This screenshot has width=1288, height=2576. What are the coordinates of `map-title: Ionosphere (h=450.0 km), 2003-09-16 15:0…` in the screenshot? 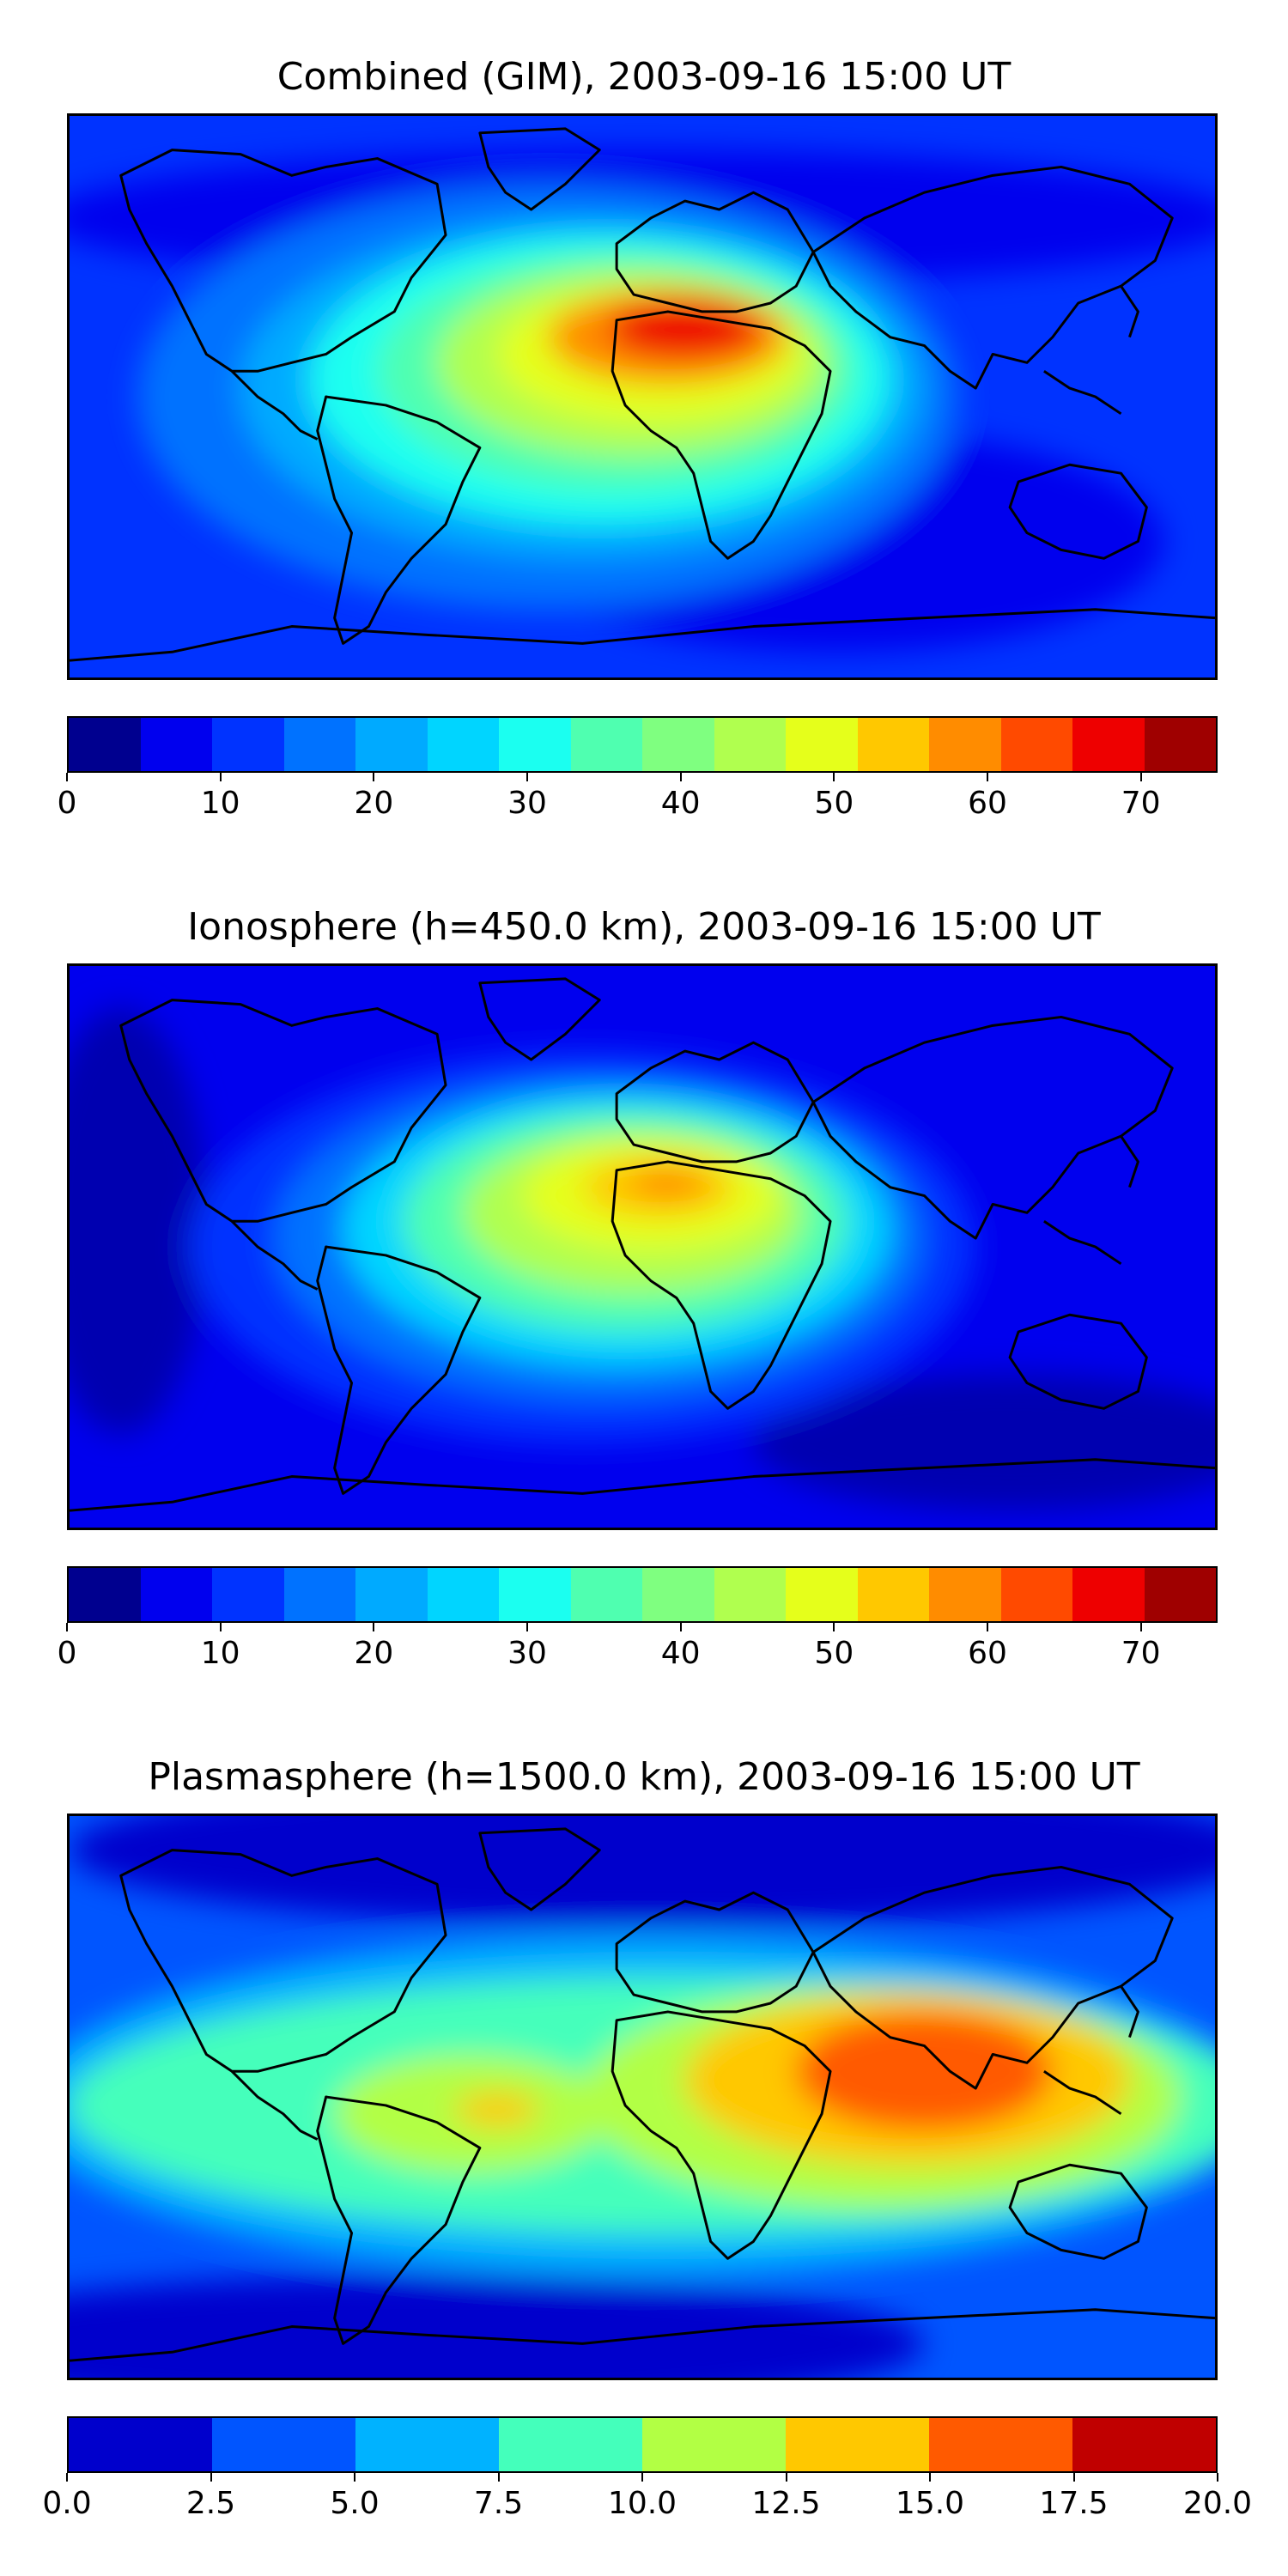 It's located at (644, 927).